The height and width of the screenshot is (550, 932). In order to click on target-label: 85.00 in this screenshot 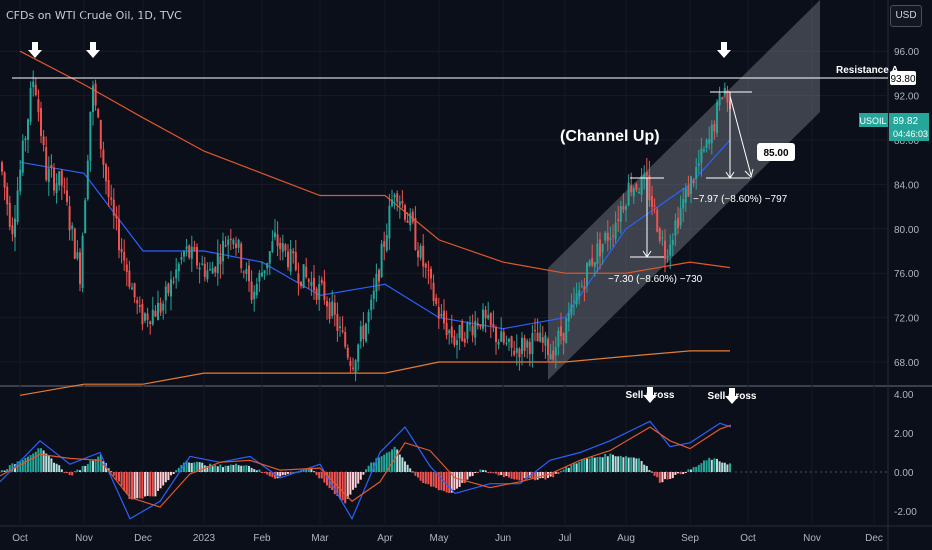, I will do `click(775, 153)`.